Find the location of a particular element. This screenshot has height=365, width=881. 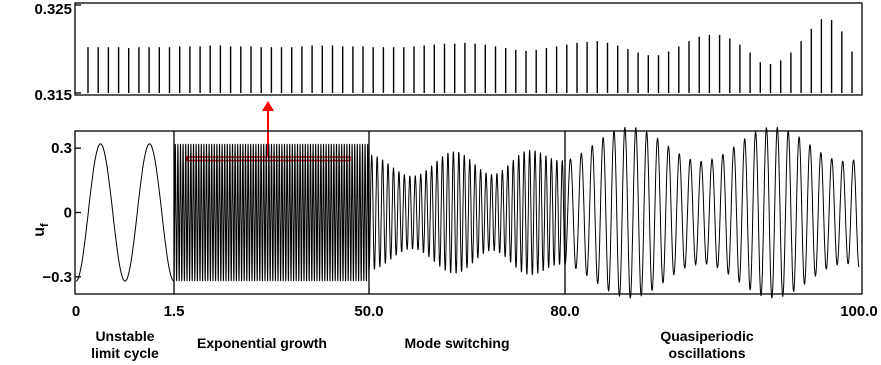

main-ytick-label: −0.3 is located at coordinates (57, 277).